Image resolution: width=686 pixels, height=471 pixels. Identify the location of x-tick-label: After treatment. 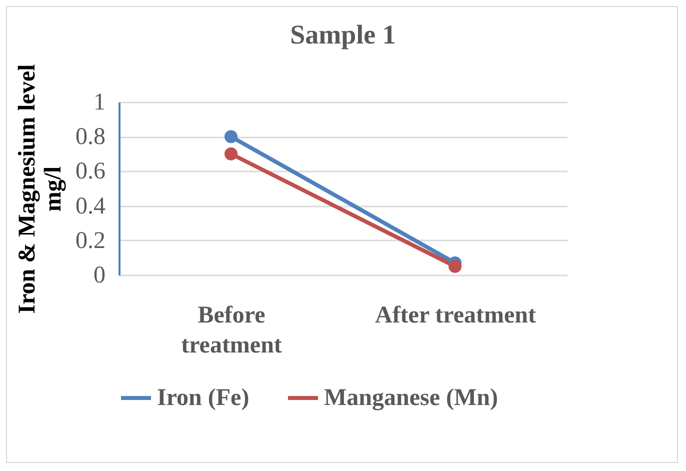
(455, 315).